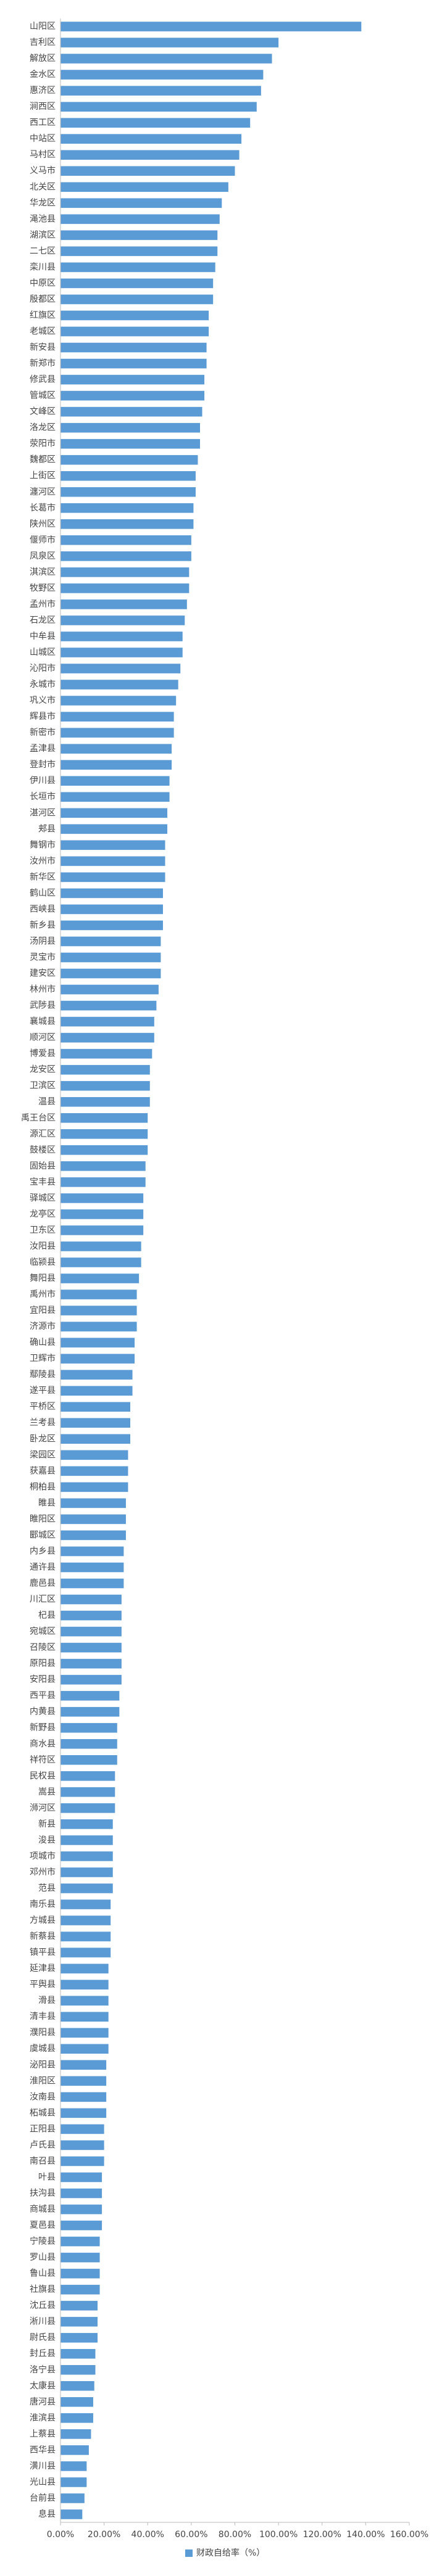 The width and height of the screenshot is (442, 2576). I want to click on y-tick-label: 息县, so click(47, 2514).